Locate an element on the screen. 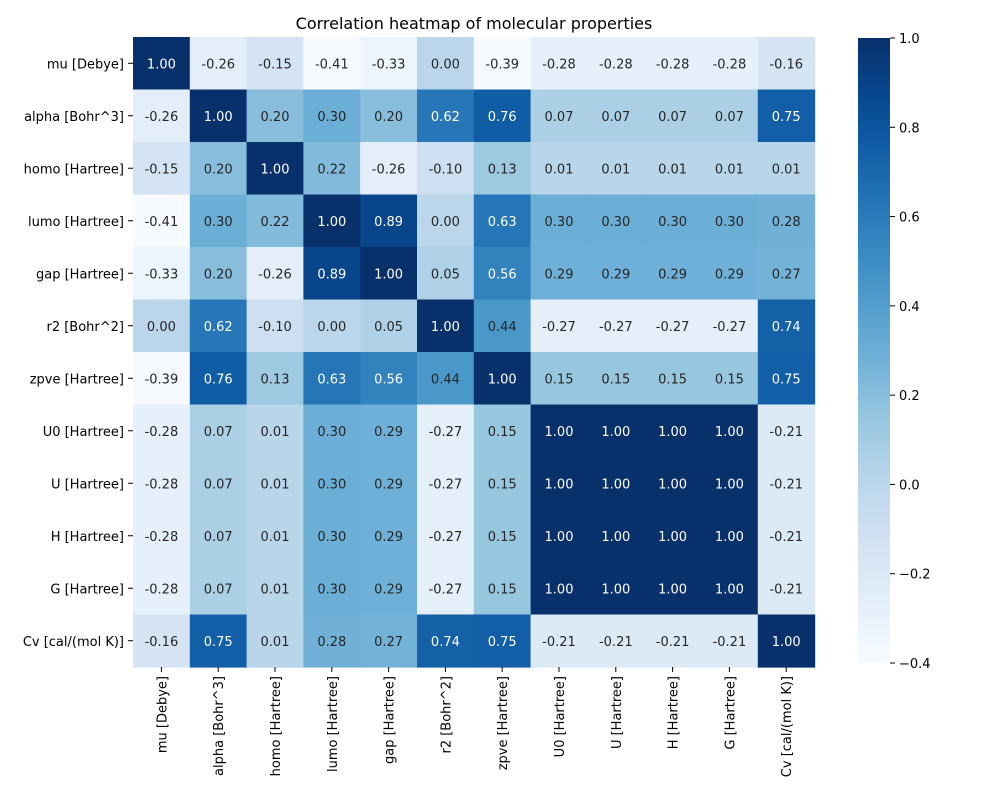 This screenshot has width=1000, height=800. cell-value-label: 0.76 is located at coordinates (218, 379).